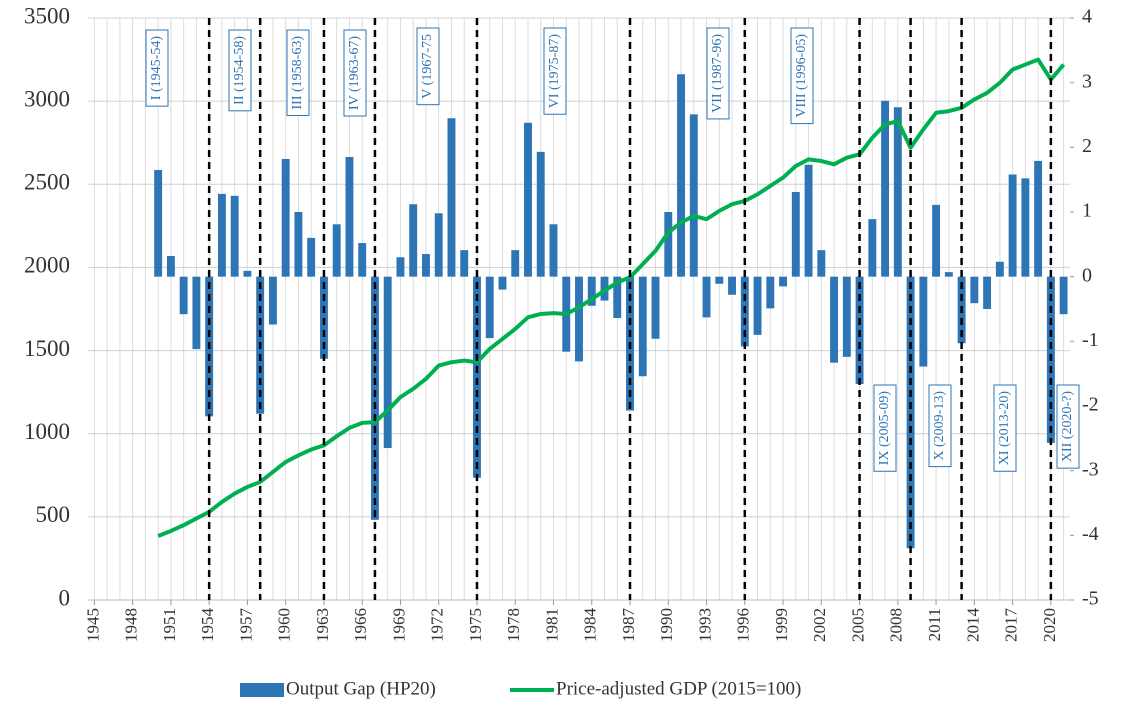 The image size is (1121, 708). Describe the element at coordinates (1011, 624) in the screenshot. I see `x-tick-label: 2017` at that location.